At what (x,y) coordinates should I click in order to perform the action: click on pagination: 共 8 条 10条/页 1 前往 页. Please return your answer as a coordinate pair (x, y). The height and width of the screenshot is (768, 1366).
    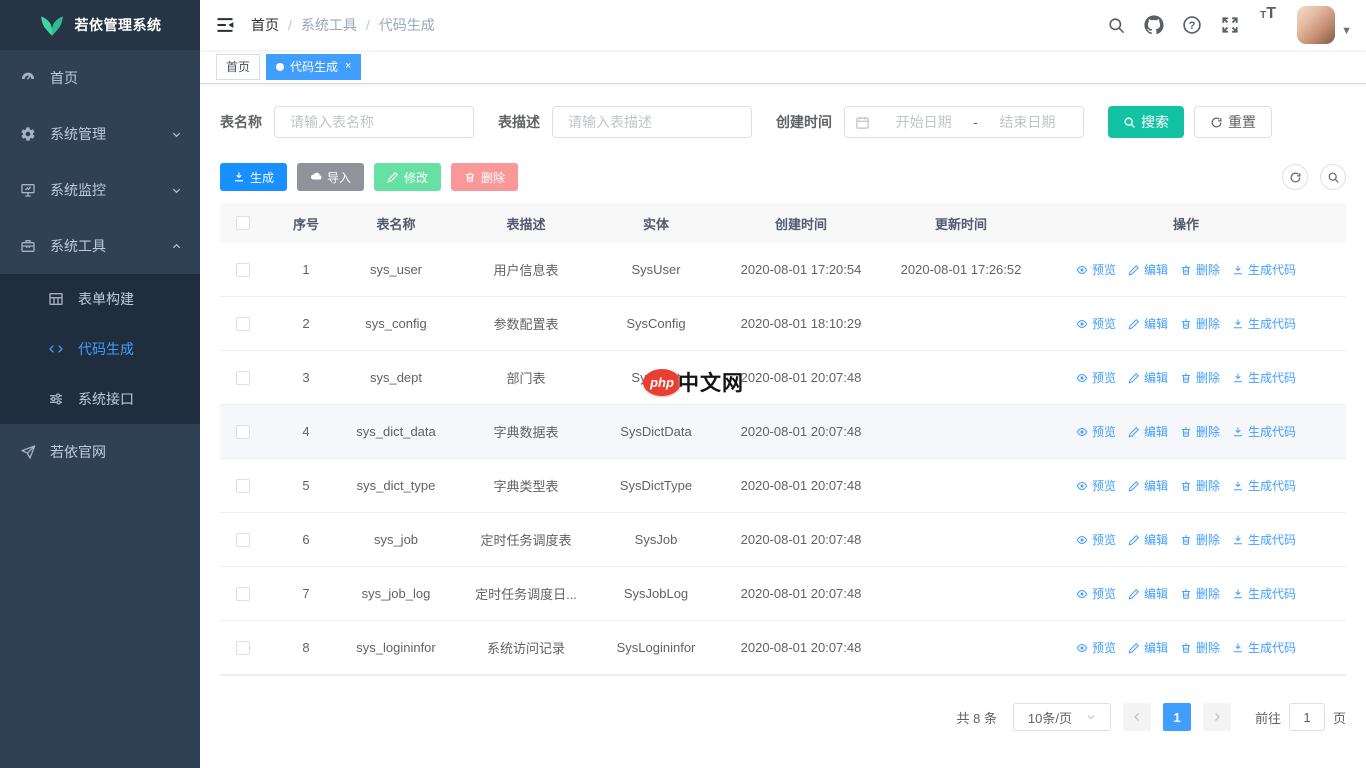
    Looking at the image, I should click on (783, 717).